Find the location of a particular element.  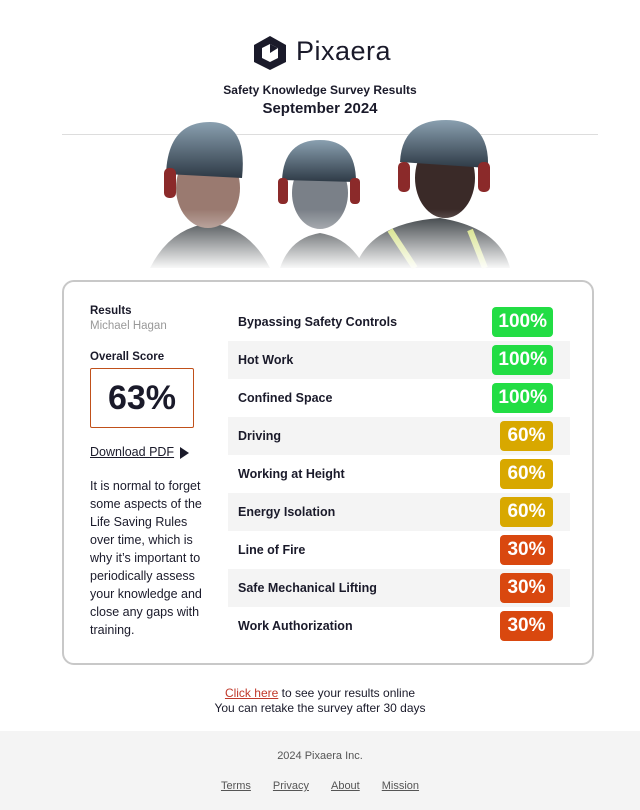

footer-link: About is located at coordinates (345, 786).